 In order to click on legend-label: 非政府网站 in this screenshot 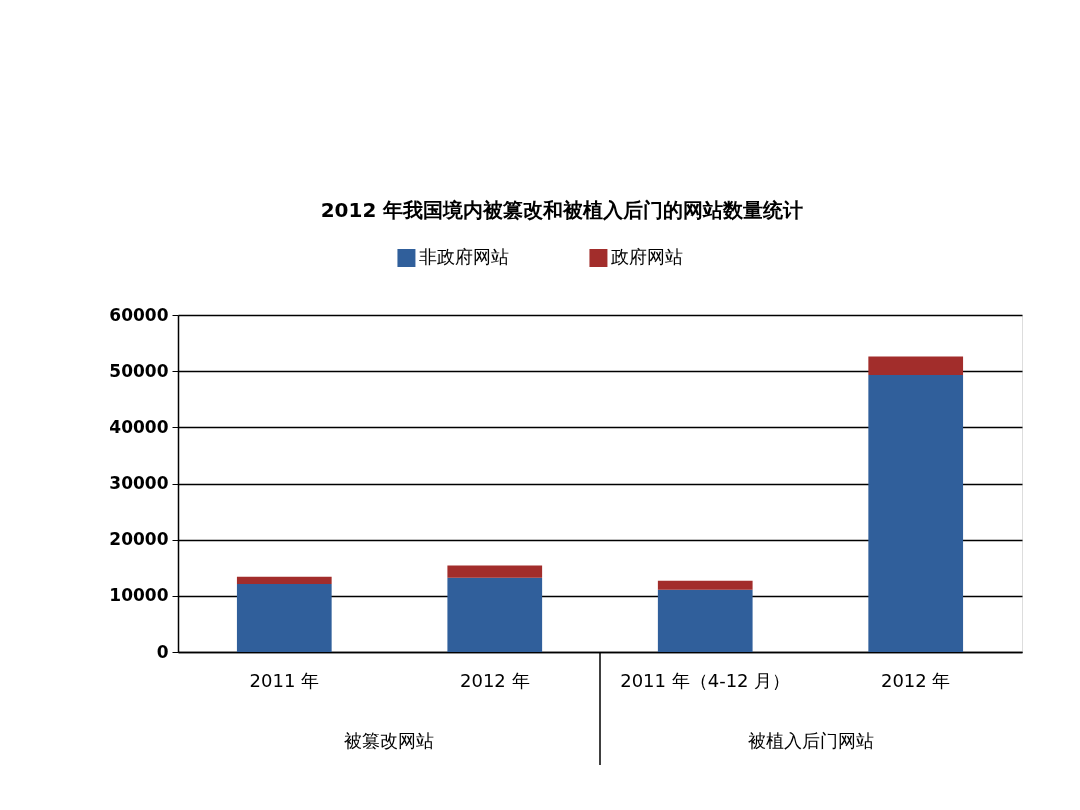, I will do `click(464, 256)`.